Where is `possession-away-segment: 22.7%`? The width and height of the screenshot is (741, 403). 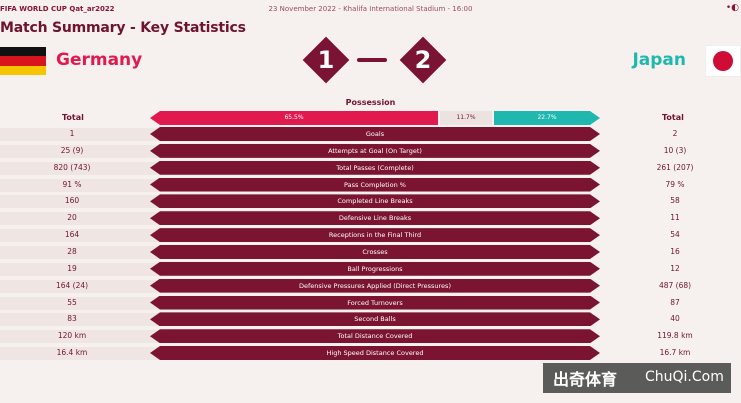
possession-away-segment: 22.7% is located at coordinates (547, 118).